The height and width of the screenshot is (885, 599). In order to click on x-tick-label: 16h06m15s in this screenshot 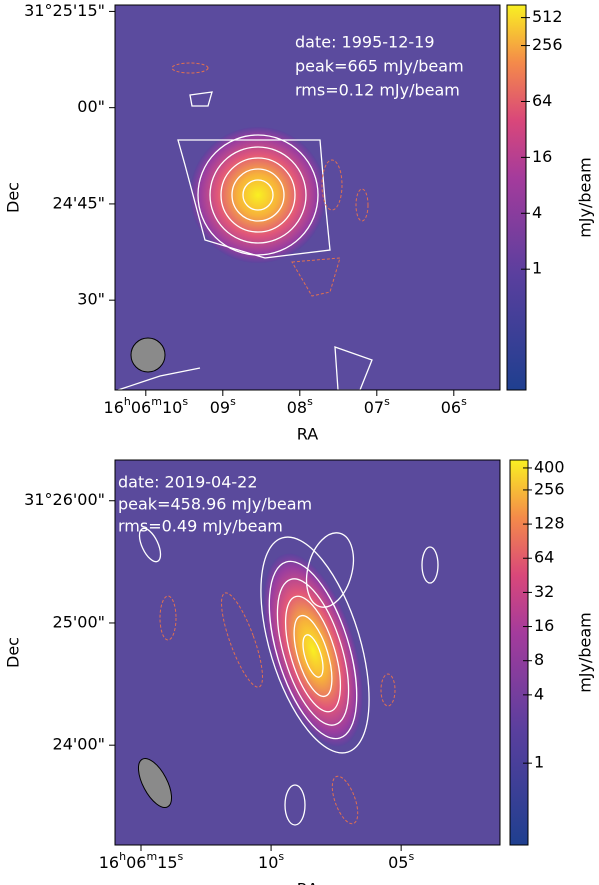, I will do `click(141, 861)`.